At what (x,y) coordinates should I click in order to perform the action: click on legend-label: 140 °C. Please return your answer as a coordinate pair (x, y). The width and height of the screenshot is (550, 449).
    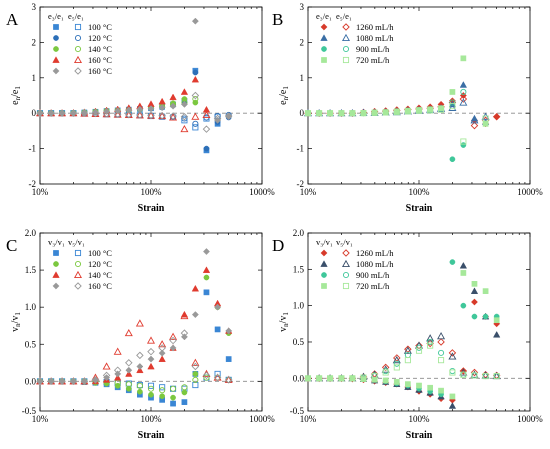
    Looking at the image, I should click on (100, 275).